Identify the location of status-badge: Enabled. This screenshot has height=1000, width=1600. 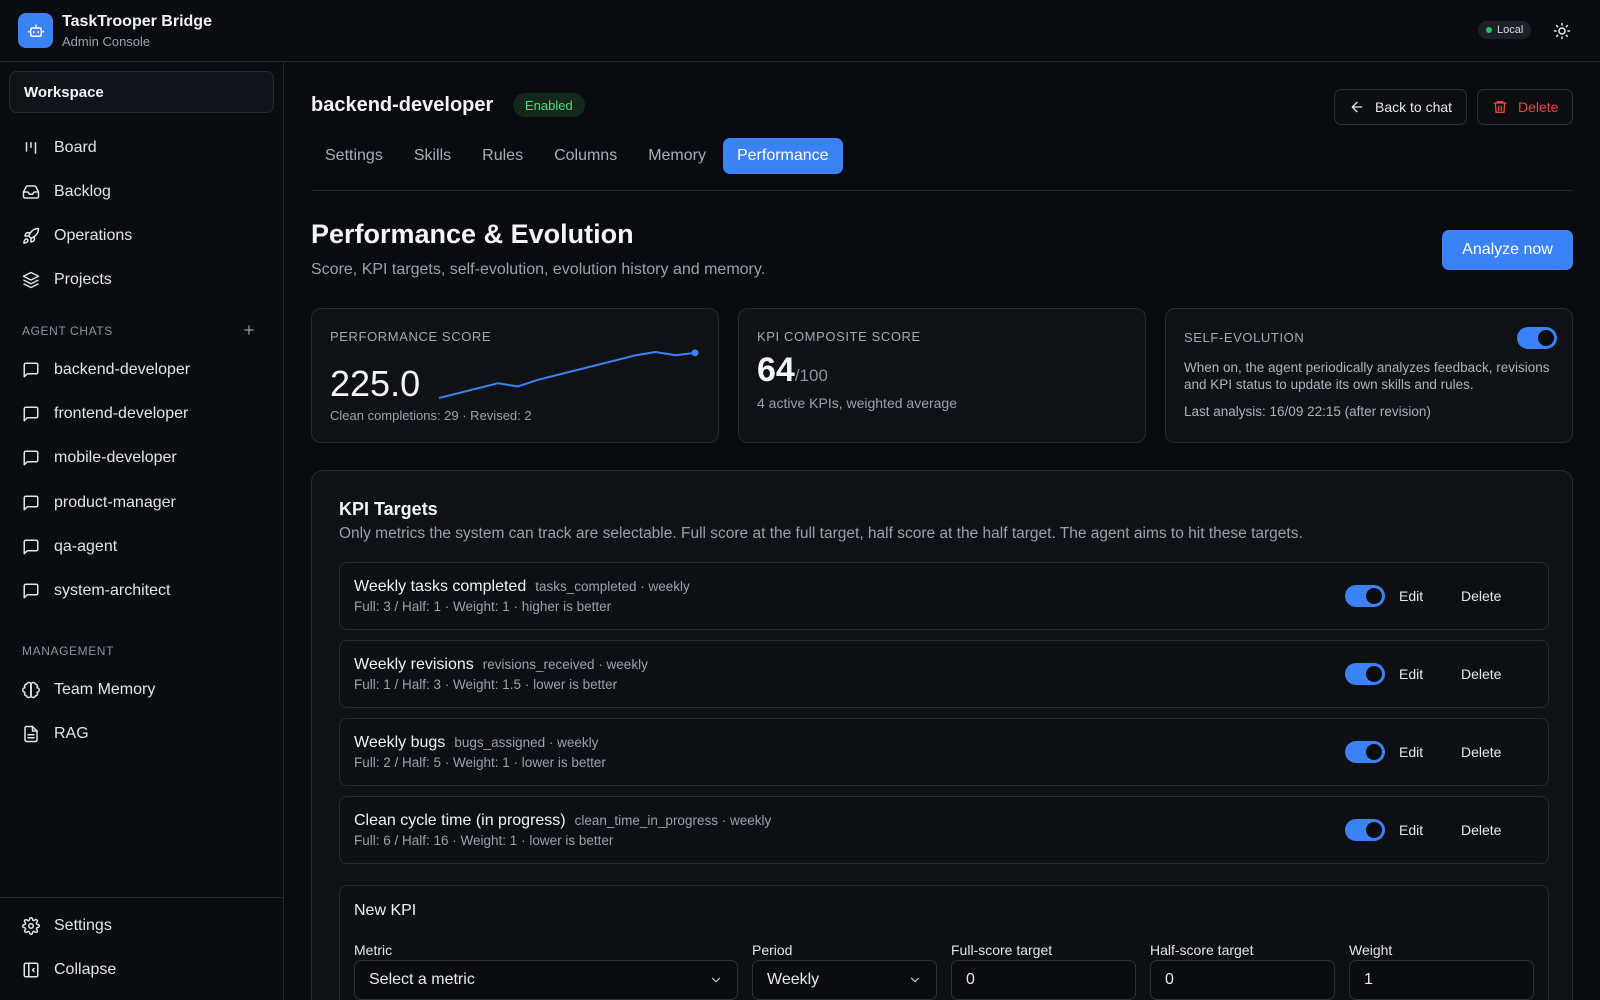
(549, 105).